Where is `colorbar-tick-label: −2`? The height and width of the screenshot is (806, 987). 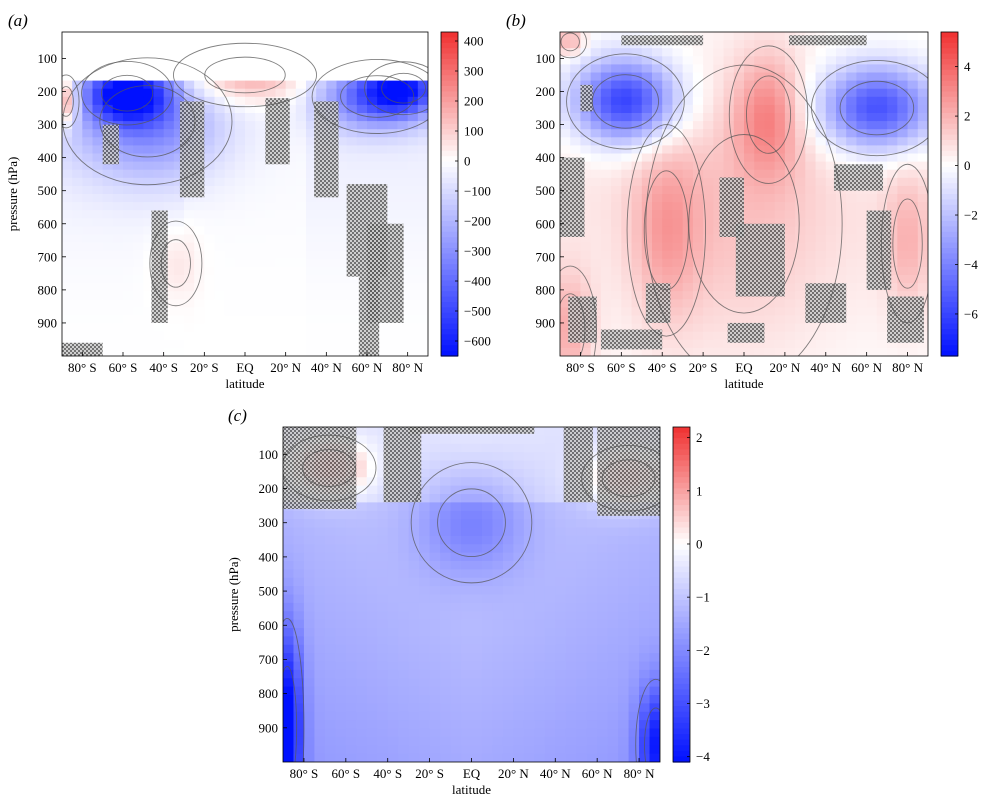
colorbar-tick-label: −2 is located at coordinates (703, 650).